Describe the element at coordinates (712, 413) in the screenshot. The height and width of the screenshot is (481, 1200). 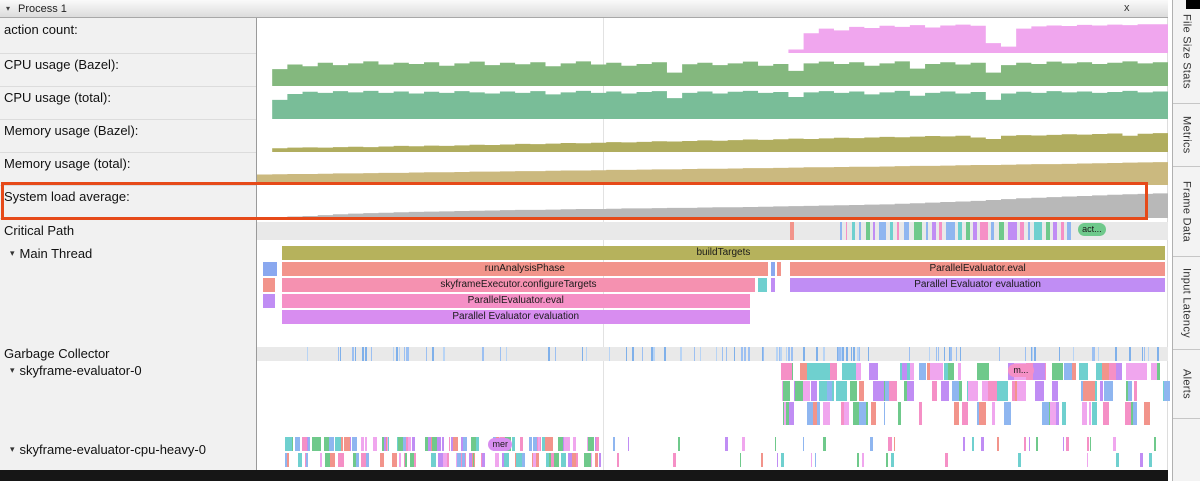
I see `skyframe-evaluator-0-row` at that location.